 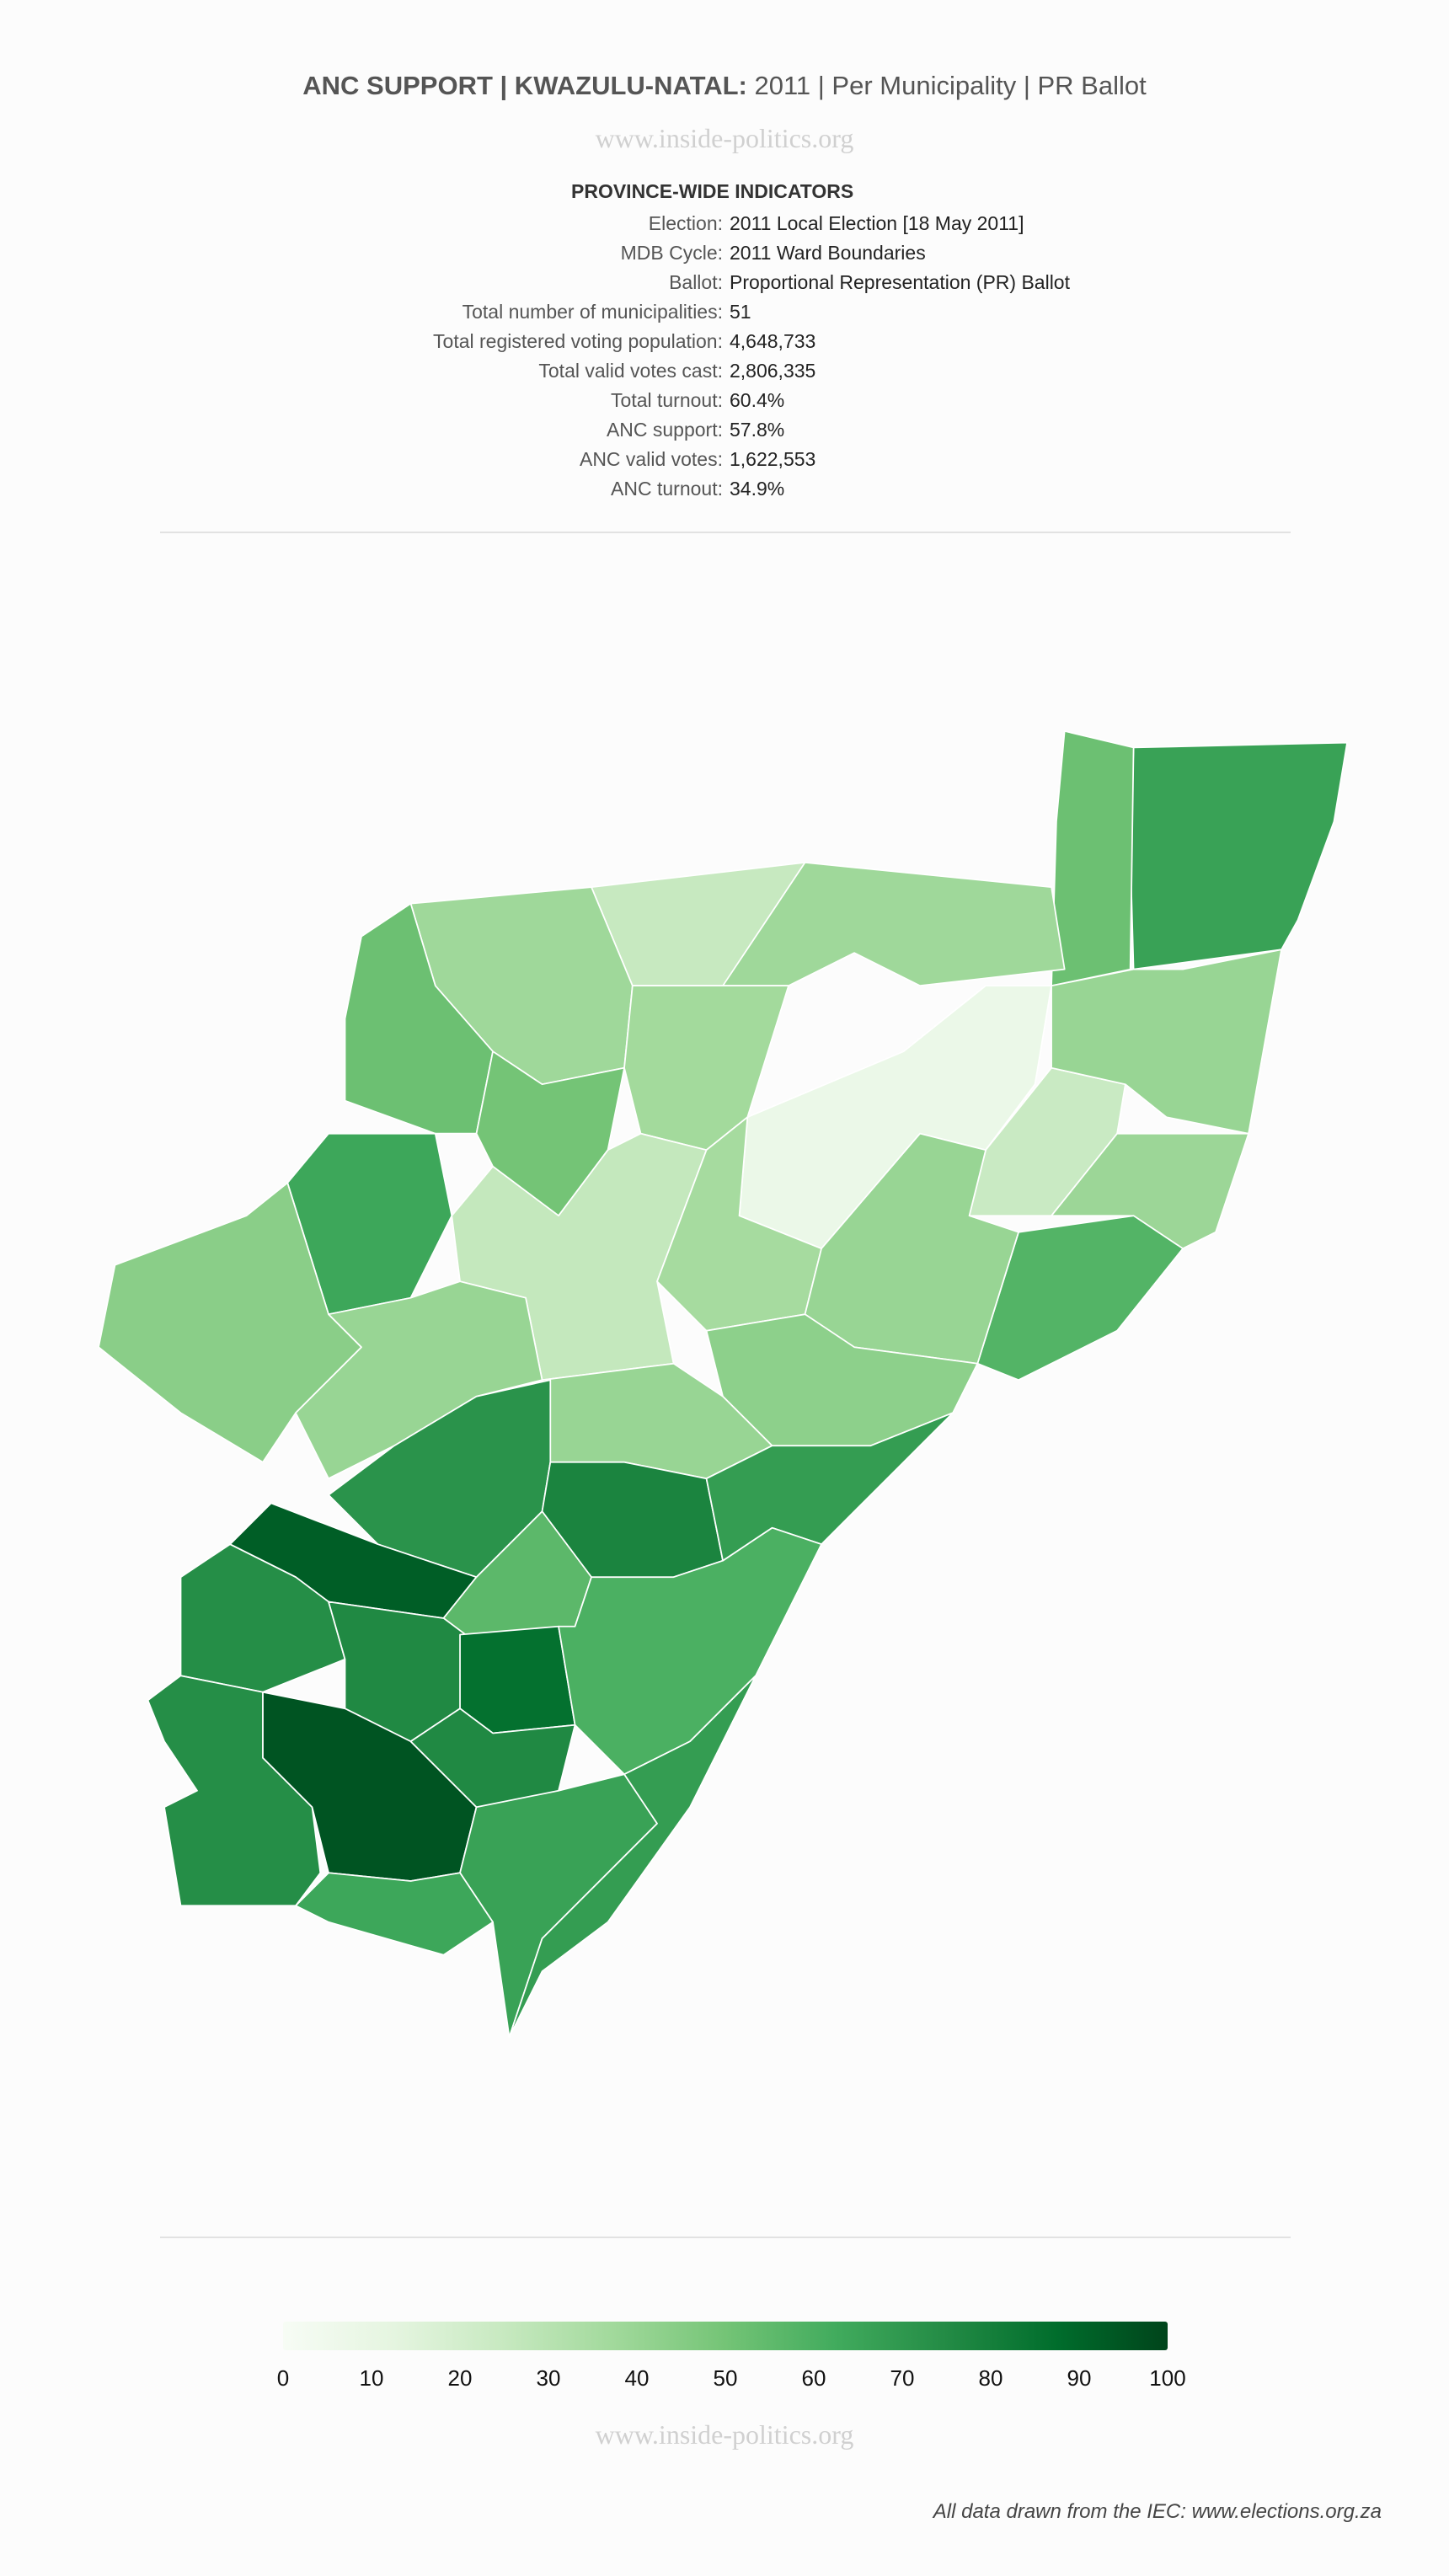 What do you see at coordinates (726, 2336) in the screenshot?
I see `color-scale-legend` at bounding box center [726, 2336].